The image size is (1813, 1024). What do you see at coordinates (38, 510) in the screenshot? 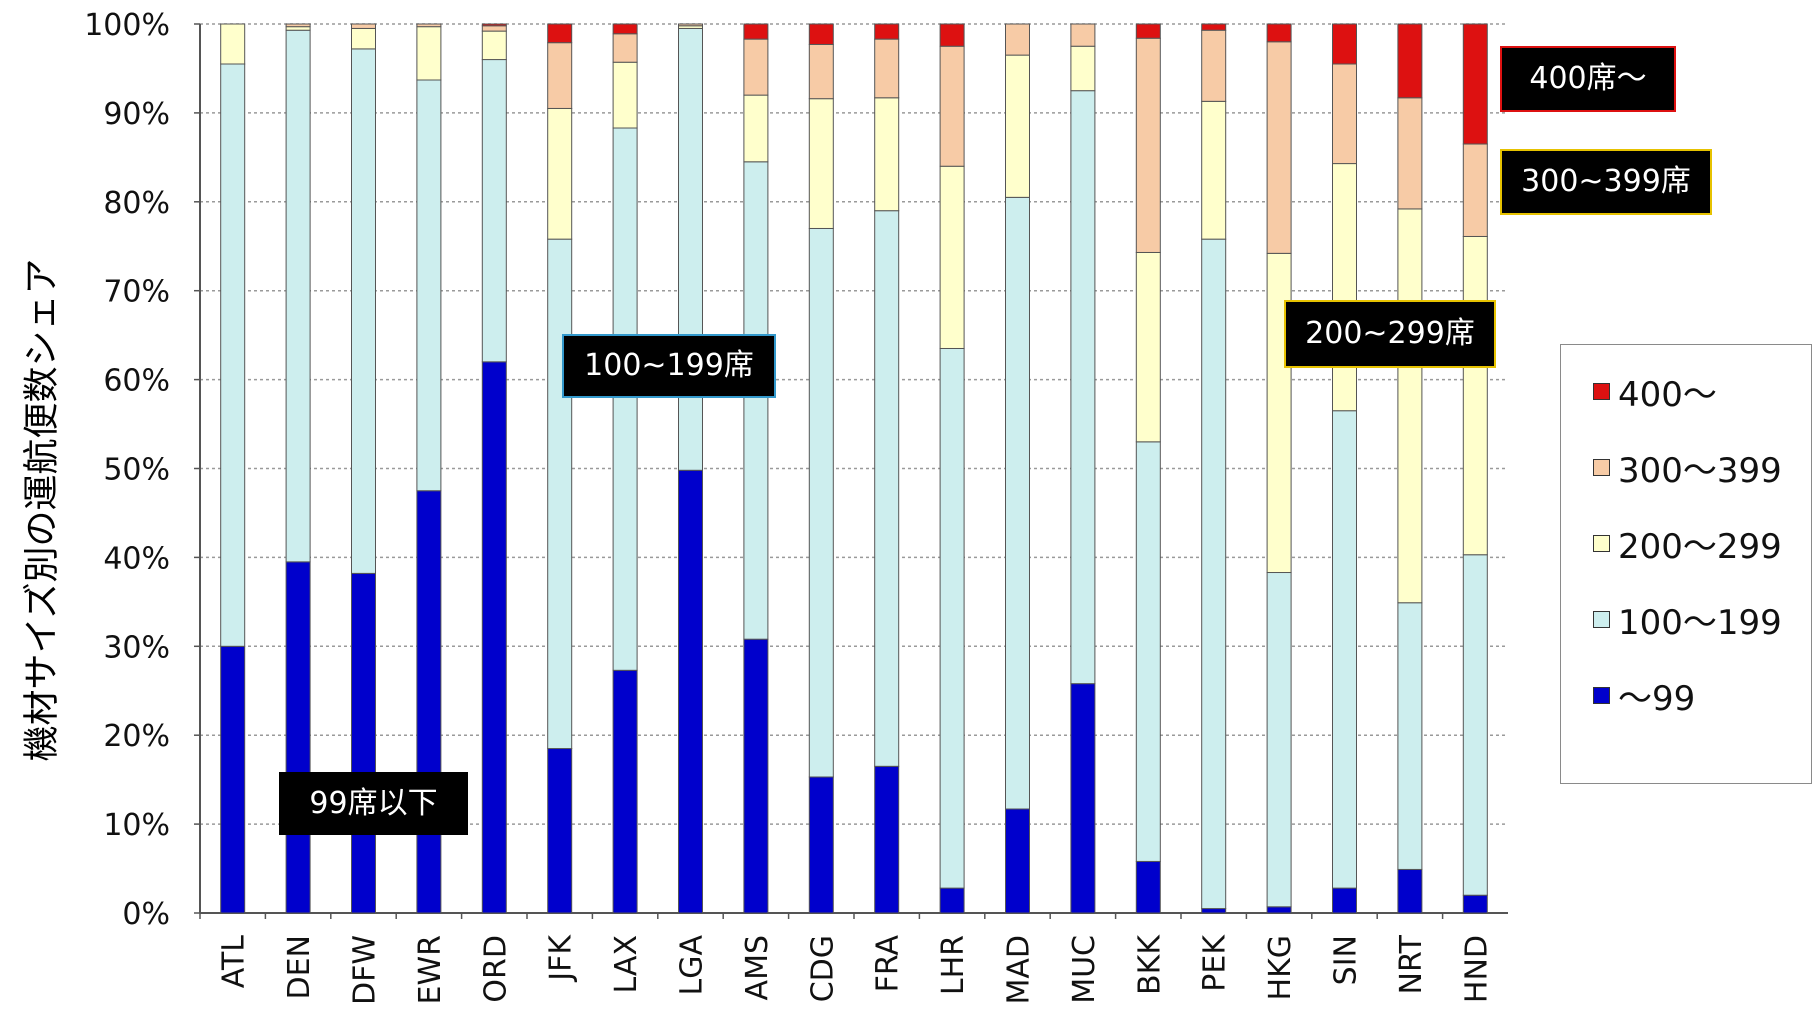
I see `y-axis-label-container: 機材サイズ別の運航便数シェア` at bounding box center [38, 510].